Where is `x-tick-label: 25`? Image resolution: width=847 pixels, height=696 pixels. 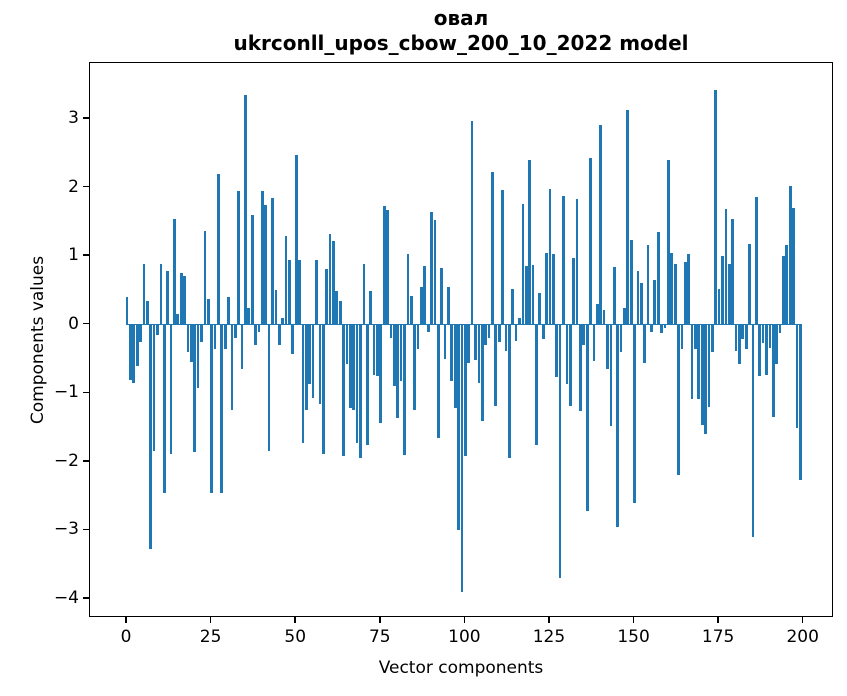
x-tick-label: 25 is located at coordinates (210, 637).